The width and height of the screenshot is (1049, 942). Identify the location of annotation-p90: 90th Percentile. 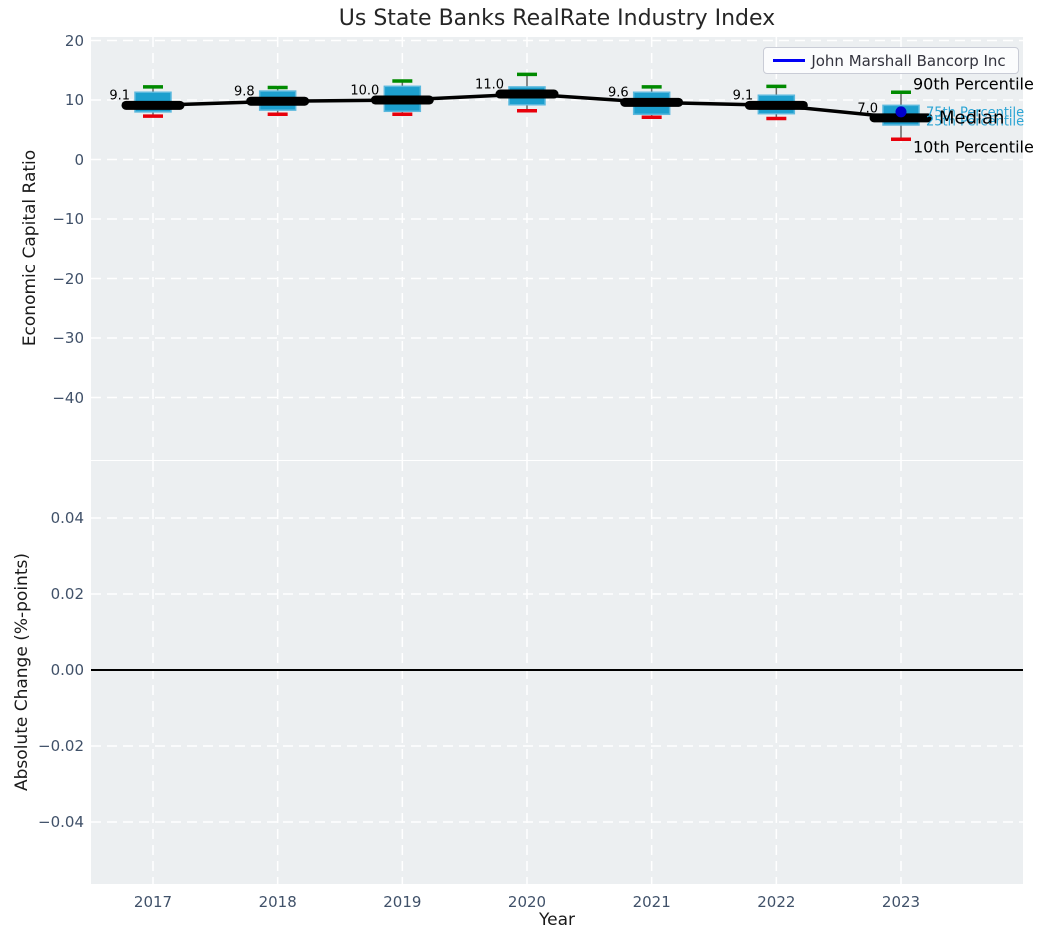
(973, 84).